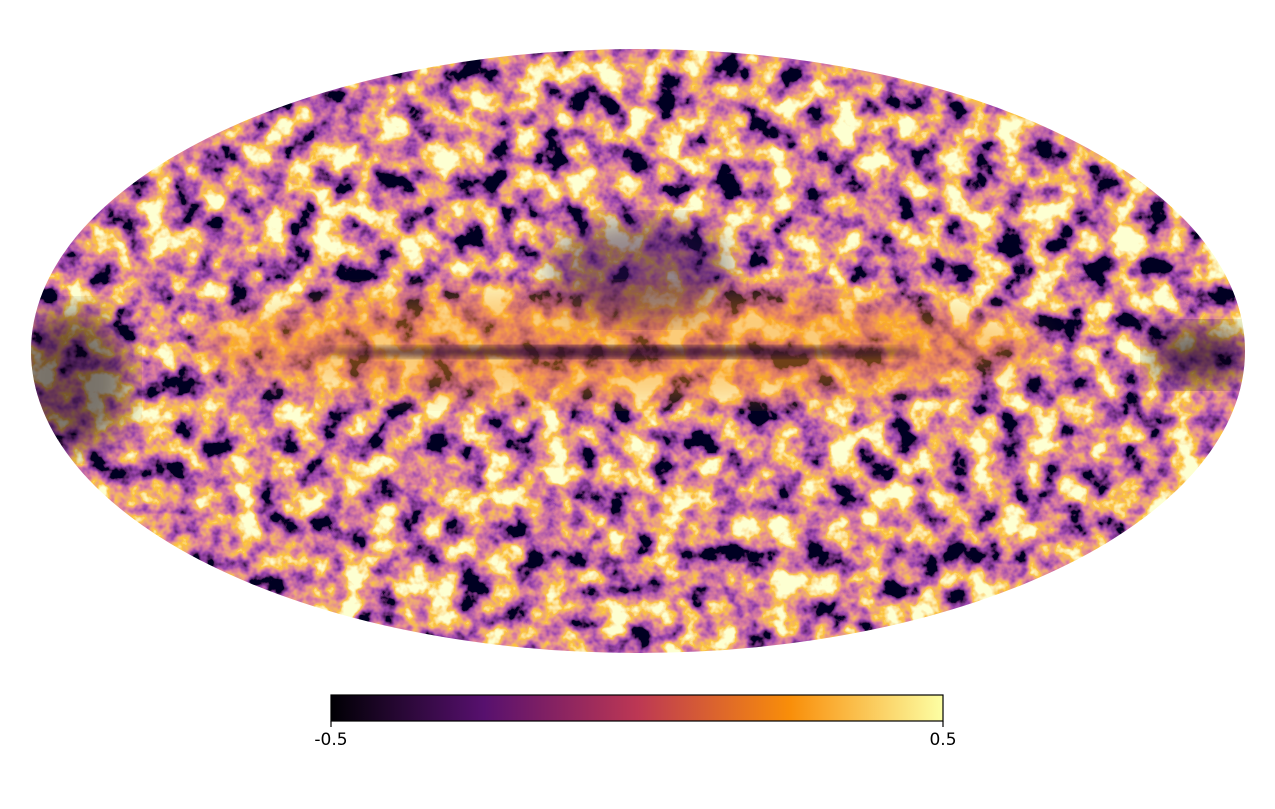 This screenshot has height=809, width=1275. What do you see at coordinates (942, 740) in the screenshot?
I see `tick-label: 0.5` at bounding box center [942, 740].